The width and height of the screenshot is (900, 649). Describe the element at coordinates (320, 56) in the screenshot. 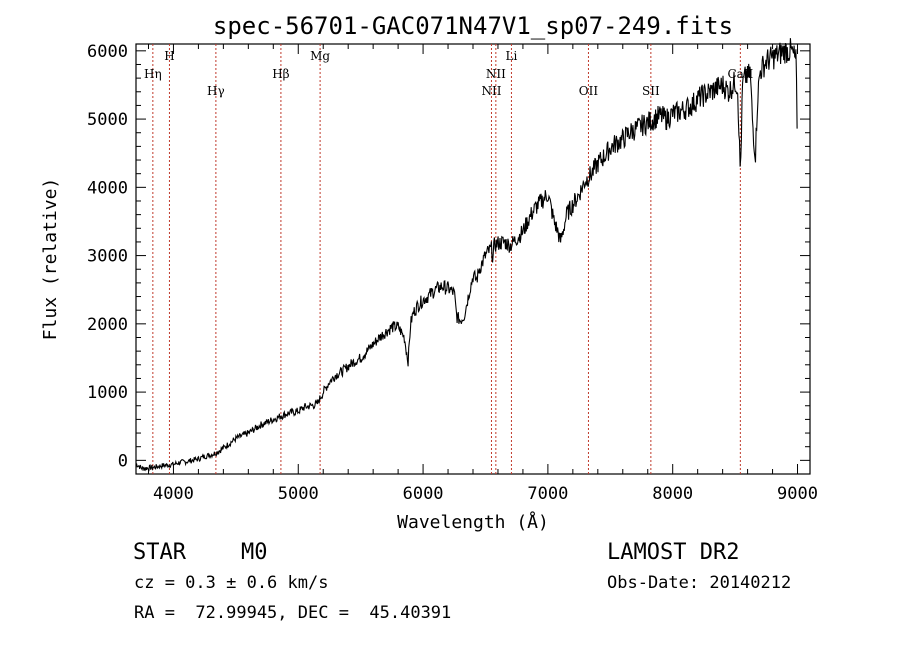

I see `line-label: Mg` at that location.